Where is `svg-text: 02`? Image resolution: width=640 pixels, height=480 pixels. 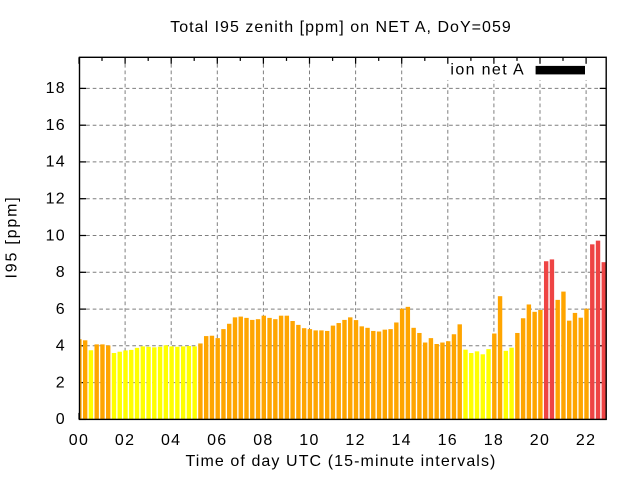 svg-text: 02 is located at coordinates (125, 440).